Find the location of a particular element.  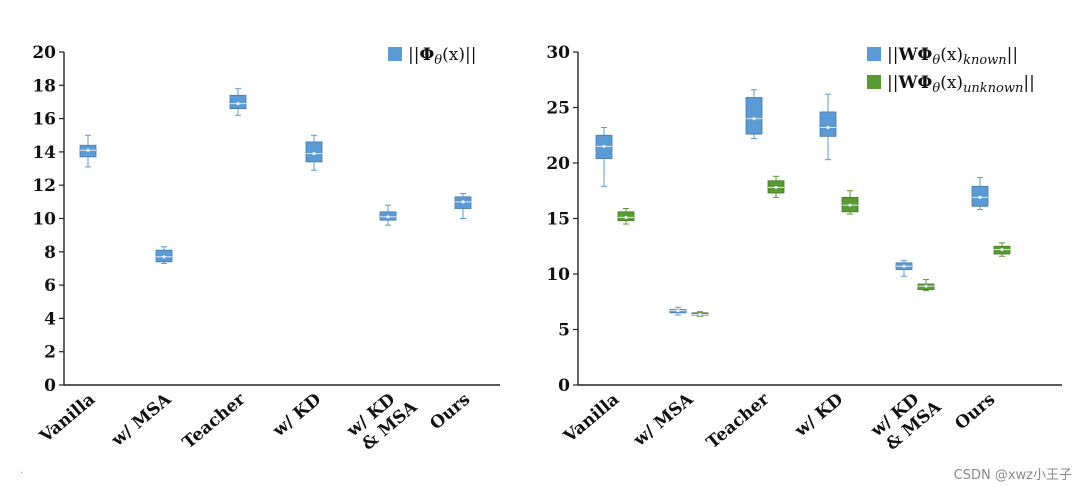

y-tick-label: 12 is located at coordinates (44, 186).